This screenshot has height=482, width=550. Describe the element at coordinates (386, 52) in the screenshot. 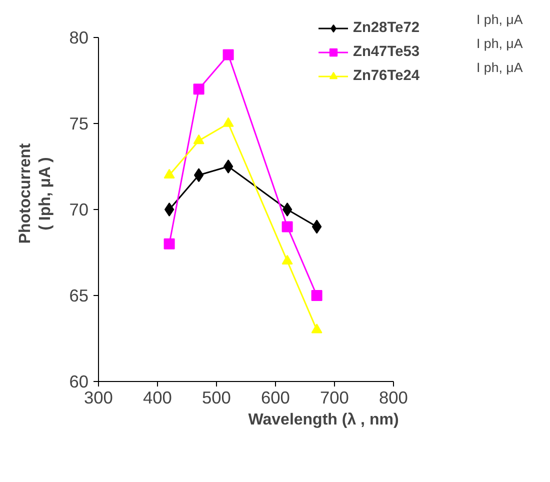

I see `legend-label: Zn47Te53` at that location.